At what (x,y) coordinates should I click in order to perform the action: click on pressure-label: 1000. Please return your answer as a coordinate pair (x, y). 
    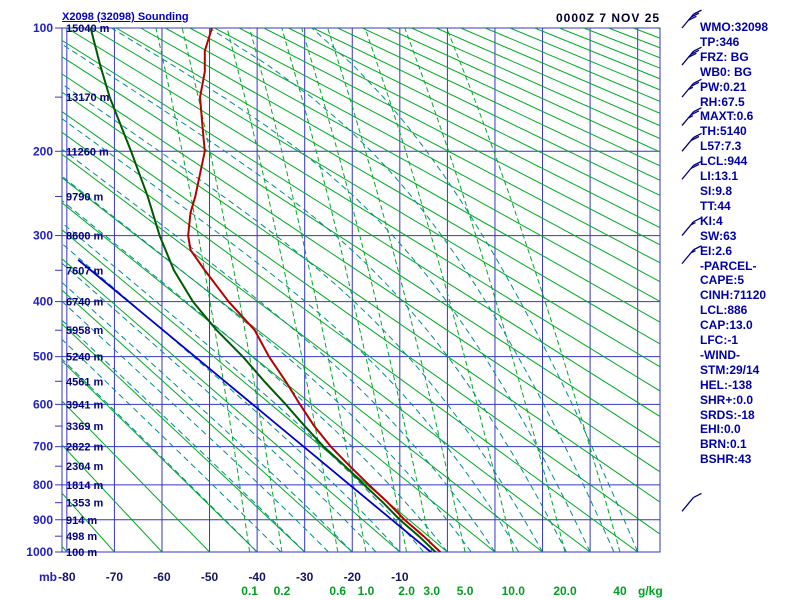
    Looking at the image, I should click on (39, 552).